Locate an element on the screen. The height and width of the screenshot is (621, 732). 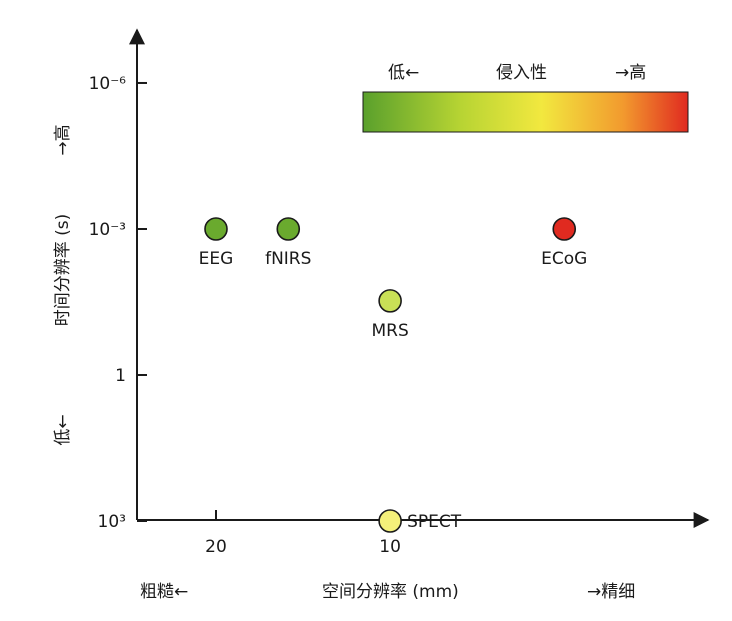
data-point-ecog is located at coordinates (564, 229).